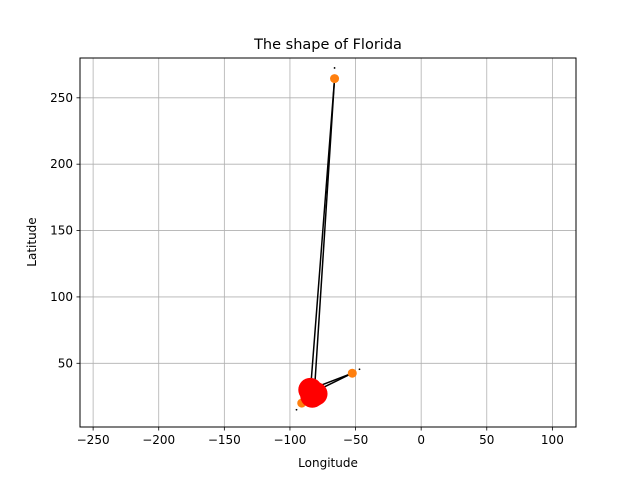  Describe the element at coordinates (552, 440) in the screenshot. I see `x-tick-label: 100` at that location.